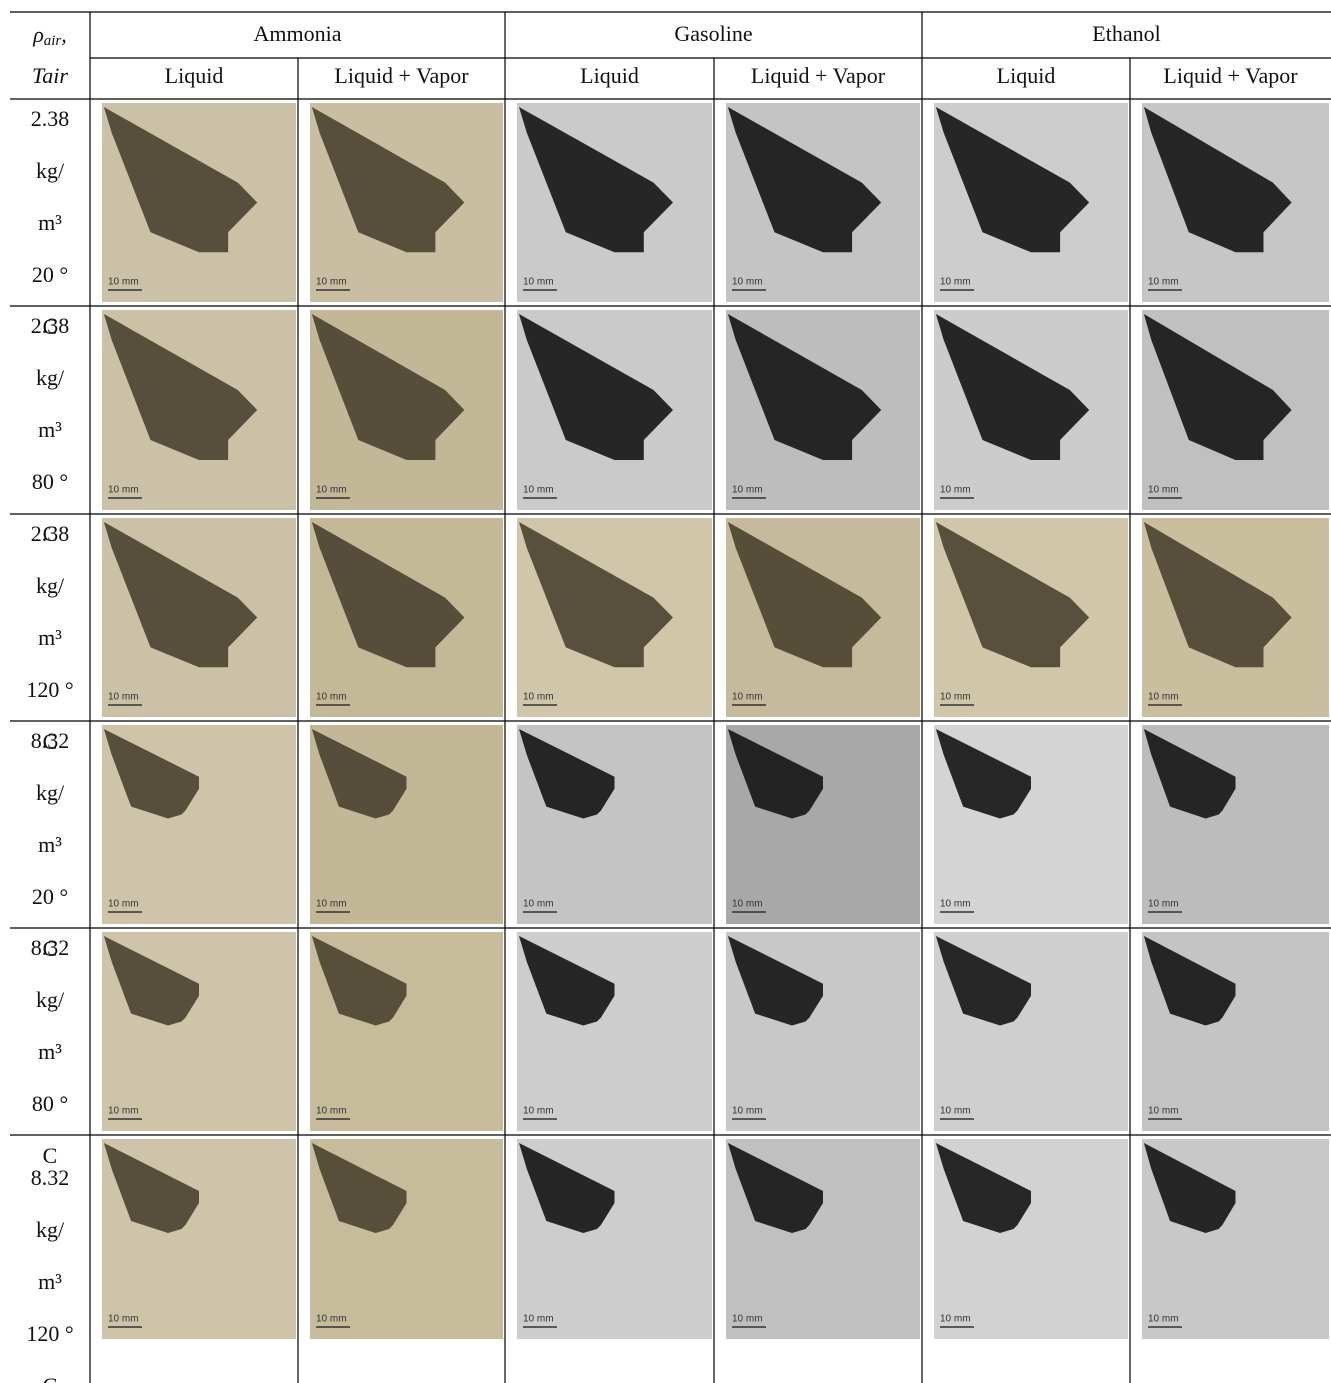  What do you see at coordinates (818, 75) in the screenshot?
I see `subcolumn-header: Liquid + Vapor` at bounding box center [818, 75].